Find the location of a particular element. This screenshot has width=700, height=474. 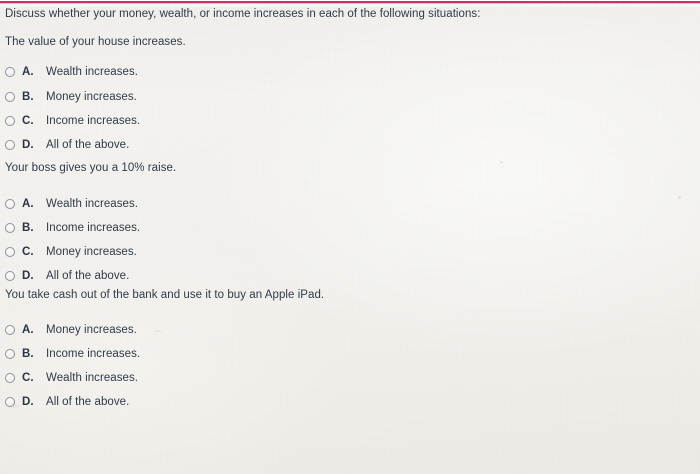

question-prompt-1: The value of your house increases. is located at coordinates (95, 42).